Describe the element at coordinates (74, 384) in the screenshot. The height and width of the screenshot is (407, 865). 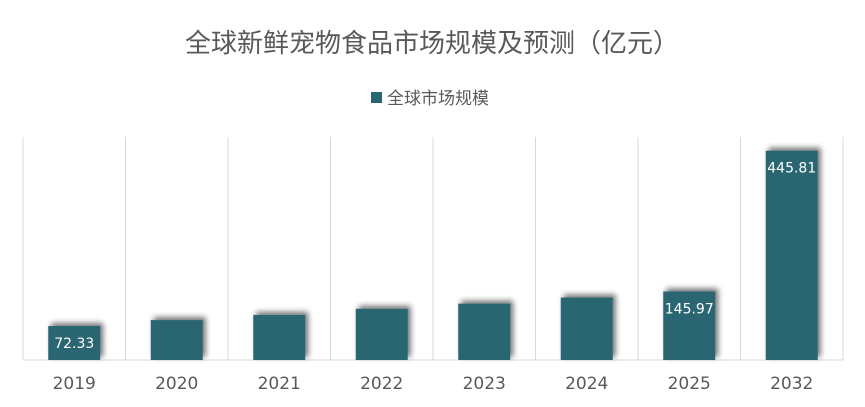
I see `x-tick-label-2019: 2019` at that location.